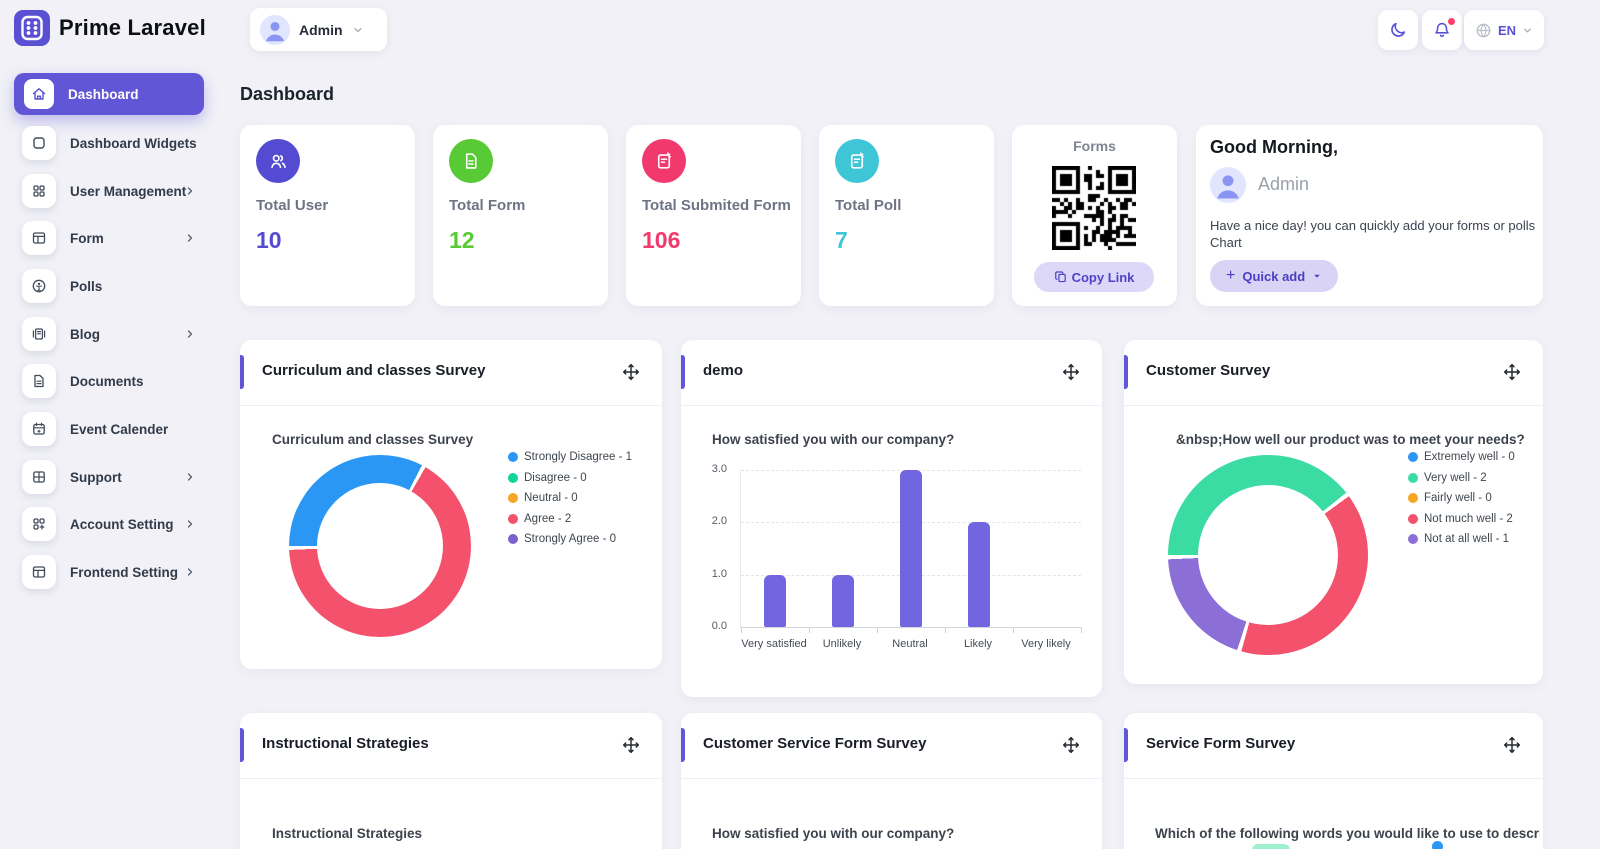 The image size is (1600, 849). I want to click on widget-title: Customer Service Form Survey, so click(815, 743).